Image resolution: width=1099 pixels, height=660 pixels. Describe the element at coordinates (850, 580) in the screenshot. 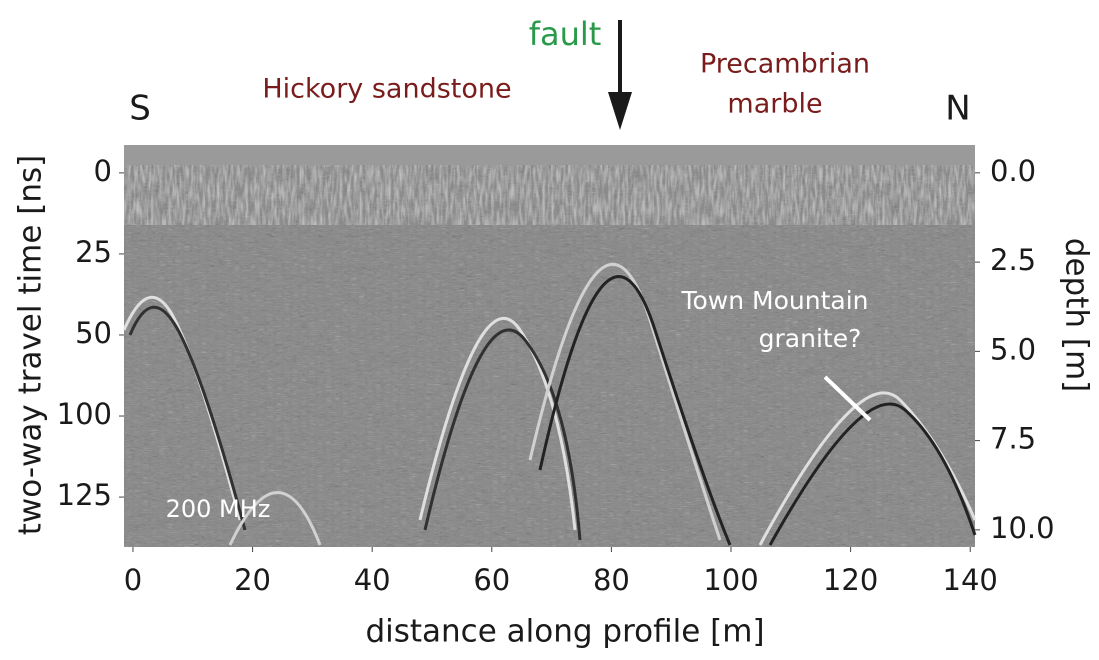

I see `x-tick-label: 120` at that location.